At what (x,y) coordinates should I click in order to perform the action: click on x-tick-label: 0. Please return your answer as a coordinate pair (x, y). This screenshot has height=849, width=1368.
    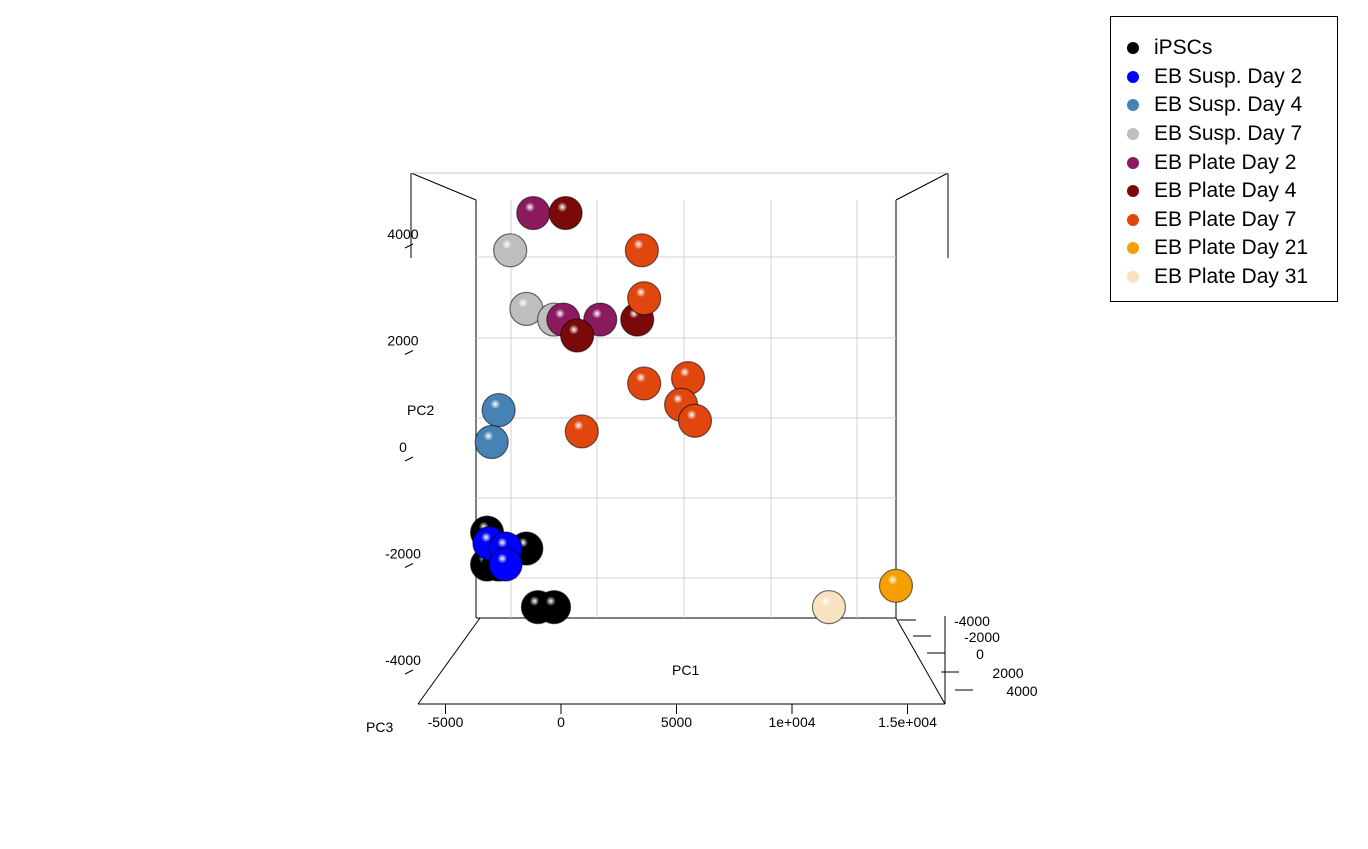
    Looking at the image, I should click on (561, 722).